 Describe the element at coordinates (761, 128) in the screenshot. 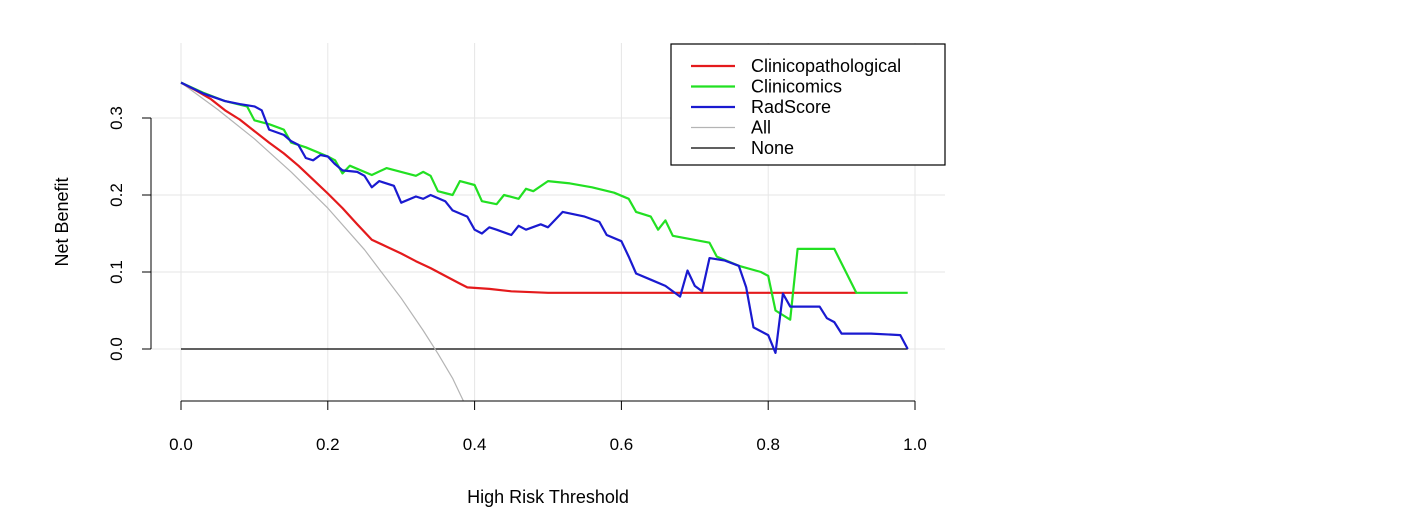

I see `legend-label: All` at that location.